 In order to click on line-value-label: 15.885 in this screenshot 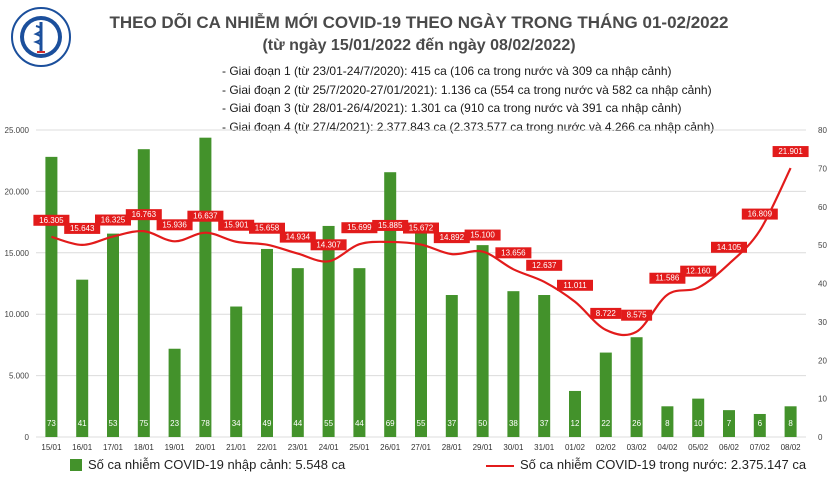, I will do `click(390, 225)`.